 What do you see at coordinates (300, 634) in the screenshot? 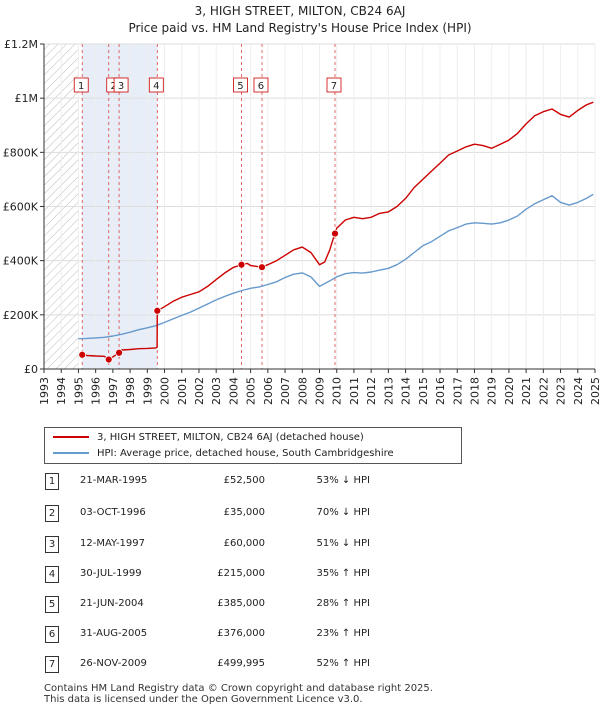
I see `transaction-row: 6 31-AUG-2005 £376,000 23% ↑ HPI` at bounding box center [300, 634].